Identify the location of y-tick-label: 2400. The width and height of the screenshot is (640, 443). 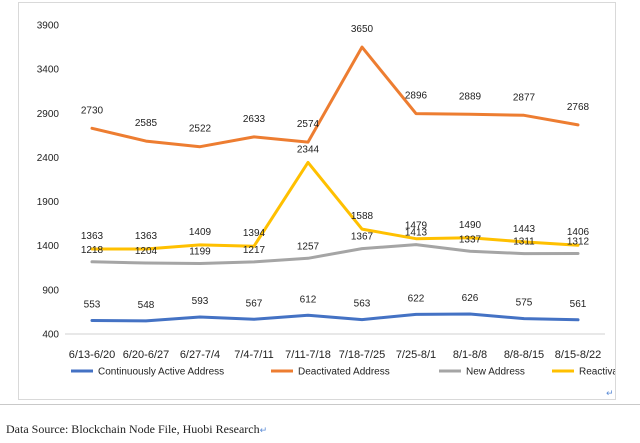
(48, 158).